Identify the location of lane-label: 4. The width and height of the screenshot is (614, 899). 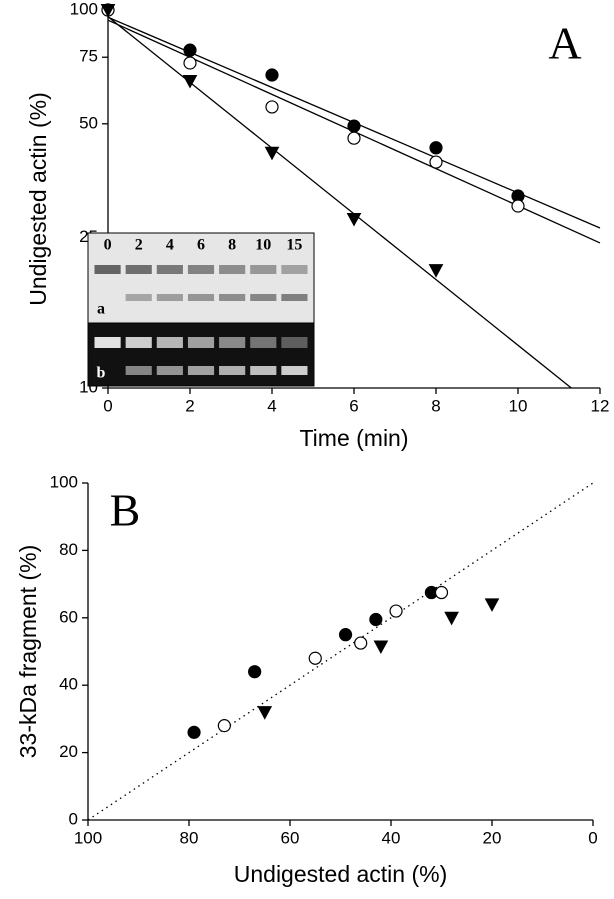
(170, 245).